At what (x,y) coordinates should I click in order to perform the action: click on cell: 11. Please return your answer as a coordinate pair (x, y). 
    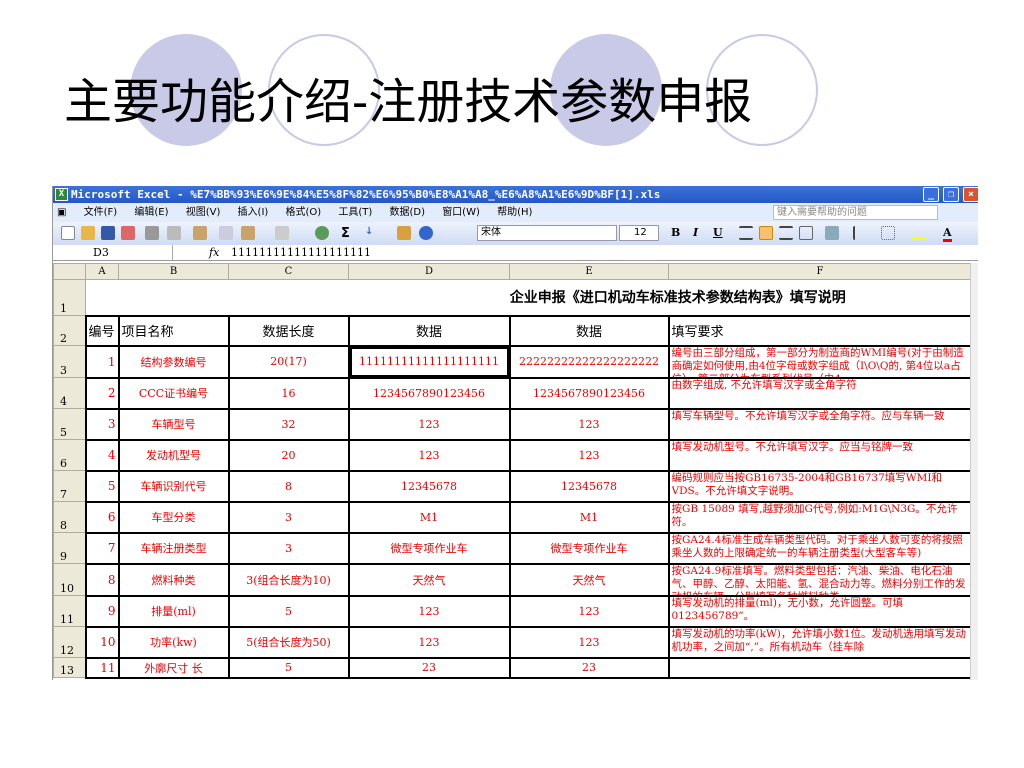
    Looking at the image, I should click on (102, 667).